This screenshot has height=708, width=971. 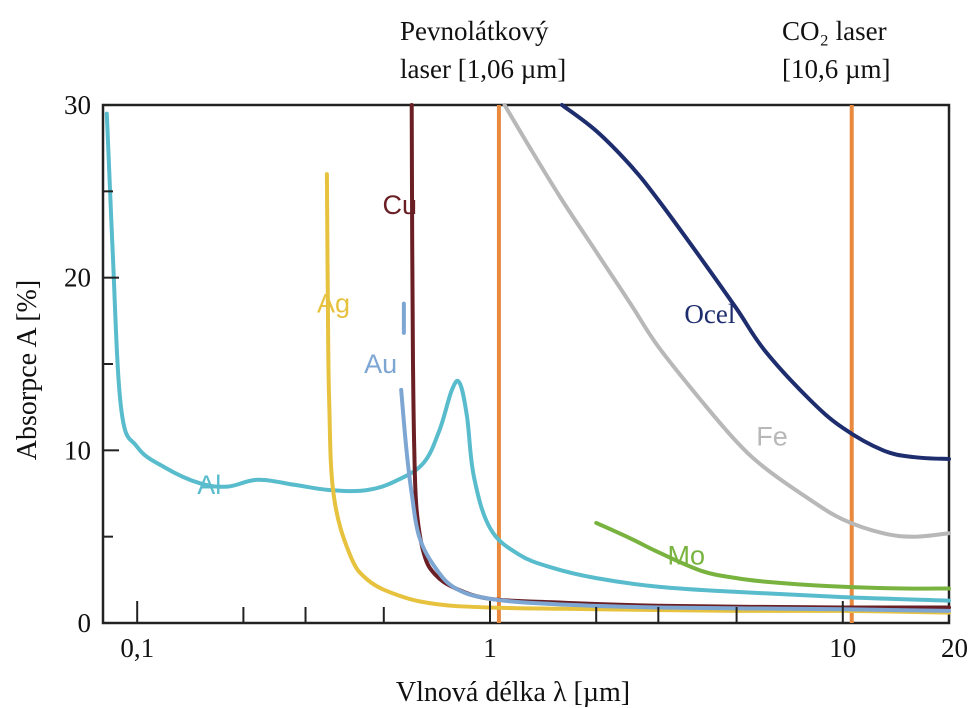 I want to click on series-label-cu: Cu, so click(x=400, y=205).